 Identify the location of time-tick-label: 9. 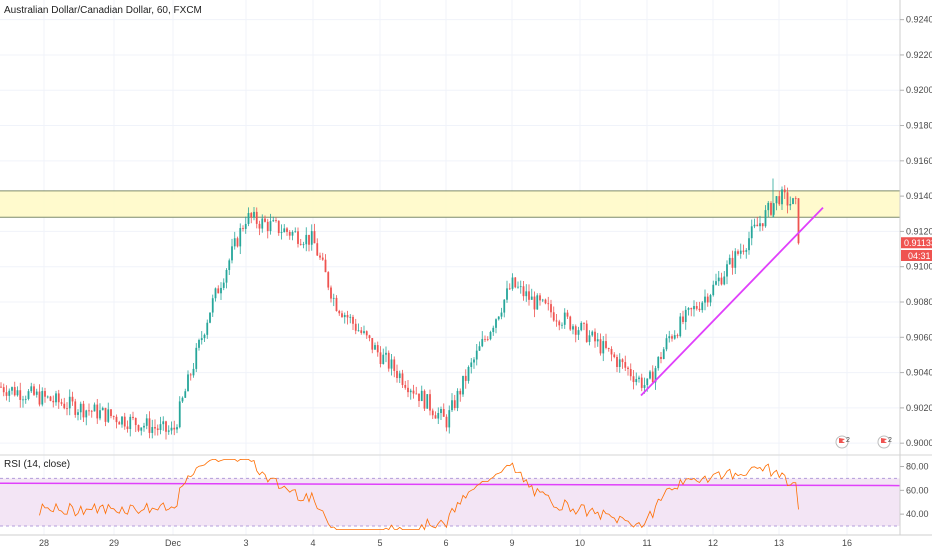
(511, 543).